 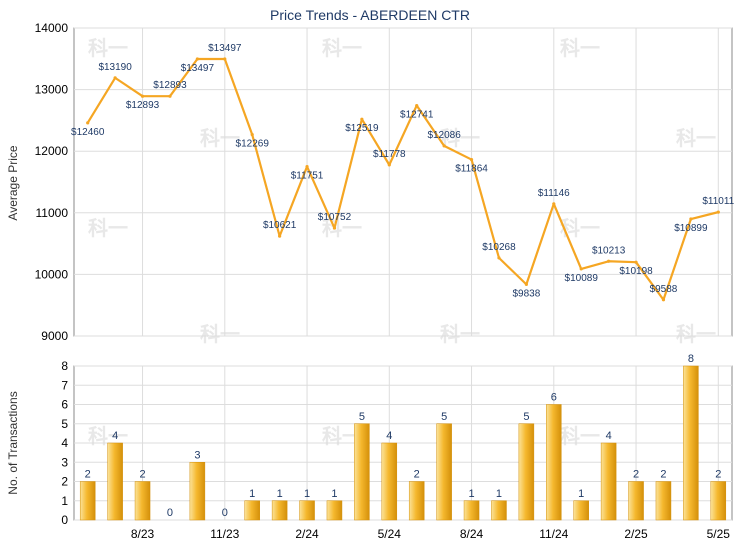 What do you see at coordinates (444, 135) in the screenshot?
I see `price-point-label: $12086` at bounding box center [444, 135].